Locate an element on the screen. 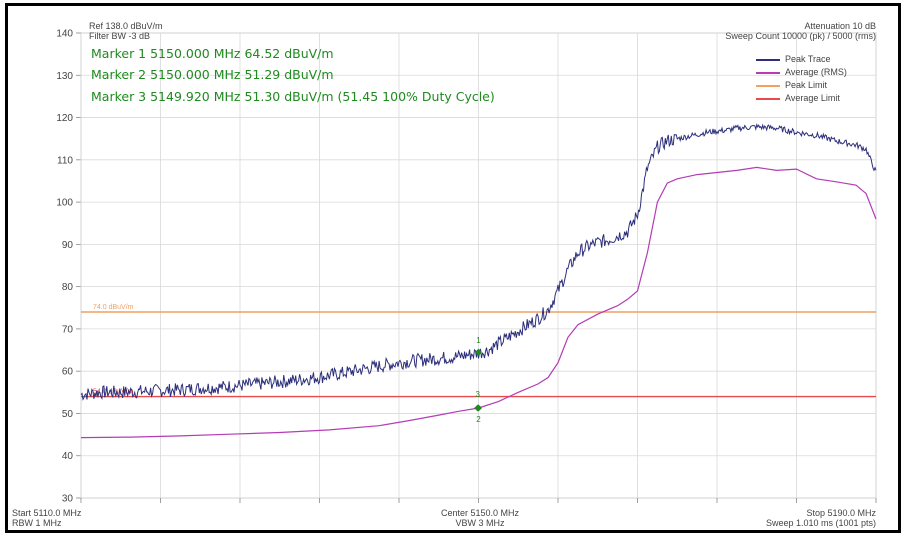 The image size is (907, 536). sweep-time: Sweep 1.010 ms (1001 pts) is located at coordinates (820, 523).